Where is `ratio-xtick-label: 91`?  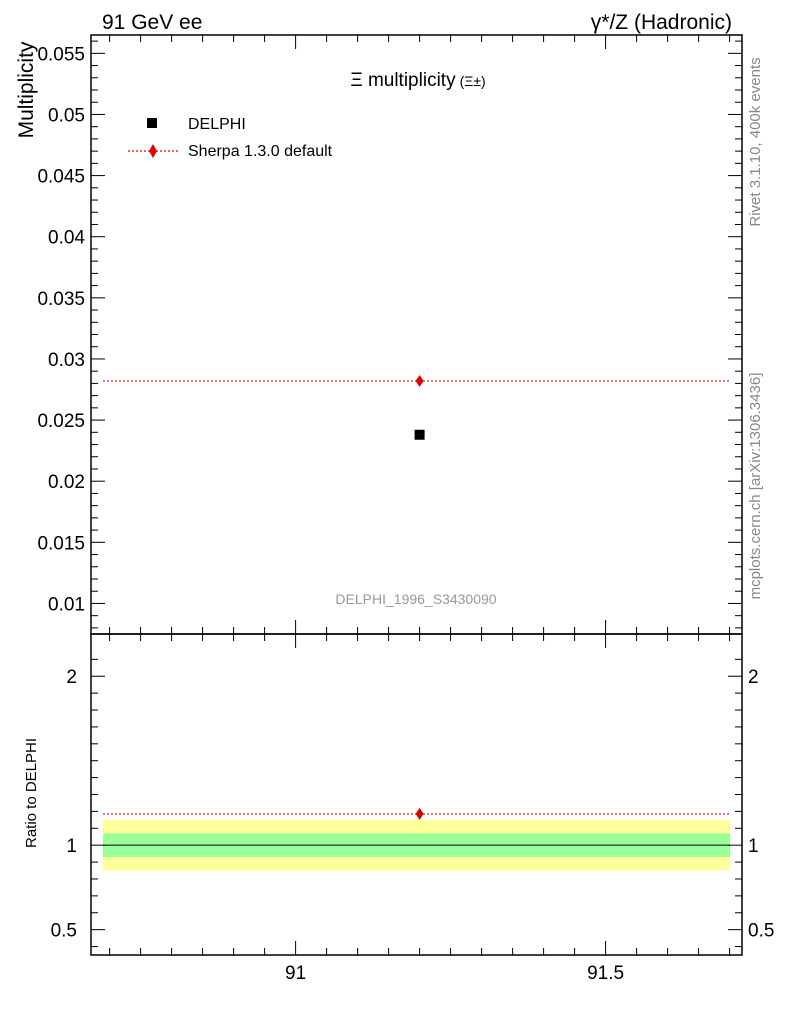 ratio-xtick-label: 91 is located at coordinates (295, 973).